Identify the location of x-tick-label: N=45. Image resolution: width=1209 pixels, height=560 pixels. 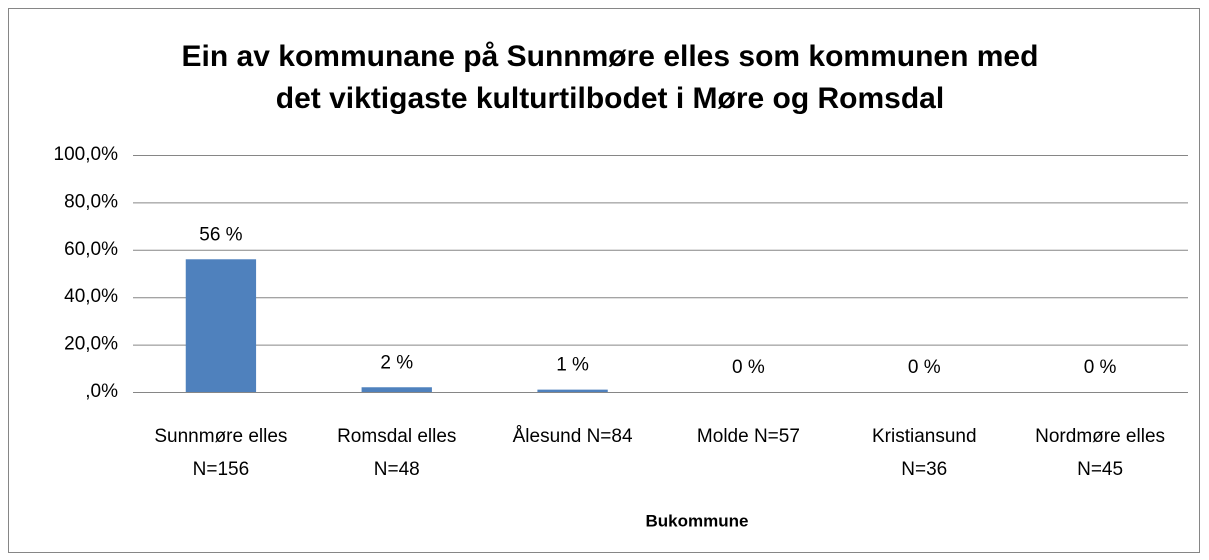
(1100, 469).